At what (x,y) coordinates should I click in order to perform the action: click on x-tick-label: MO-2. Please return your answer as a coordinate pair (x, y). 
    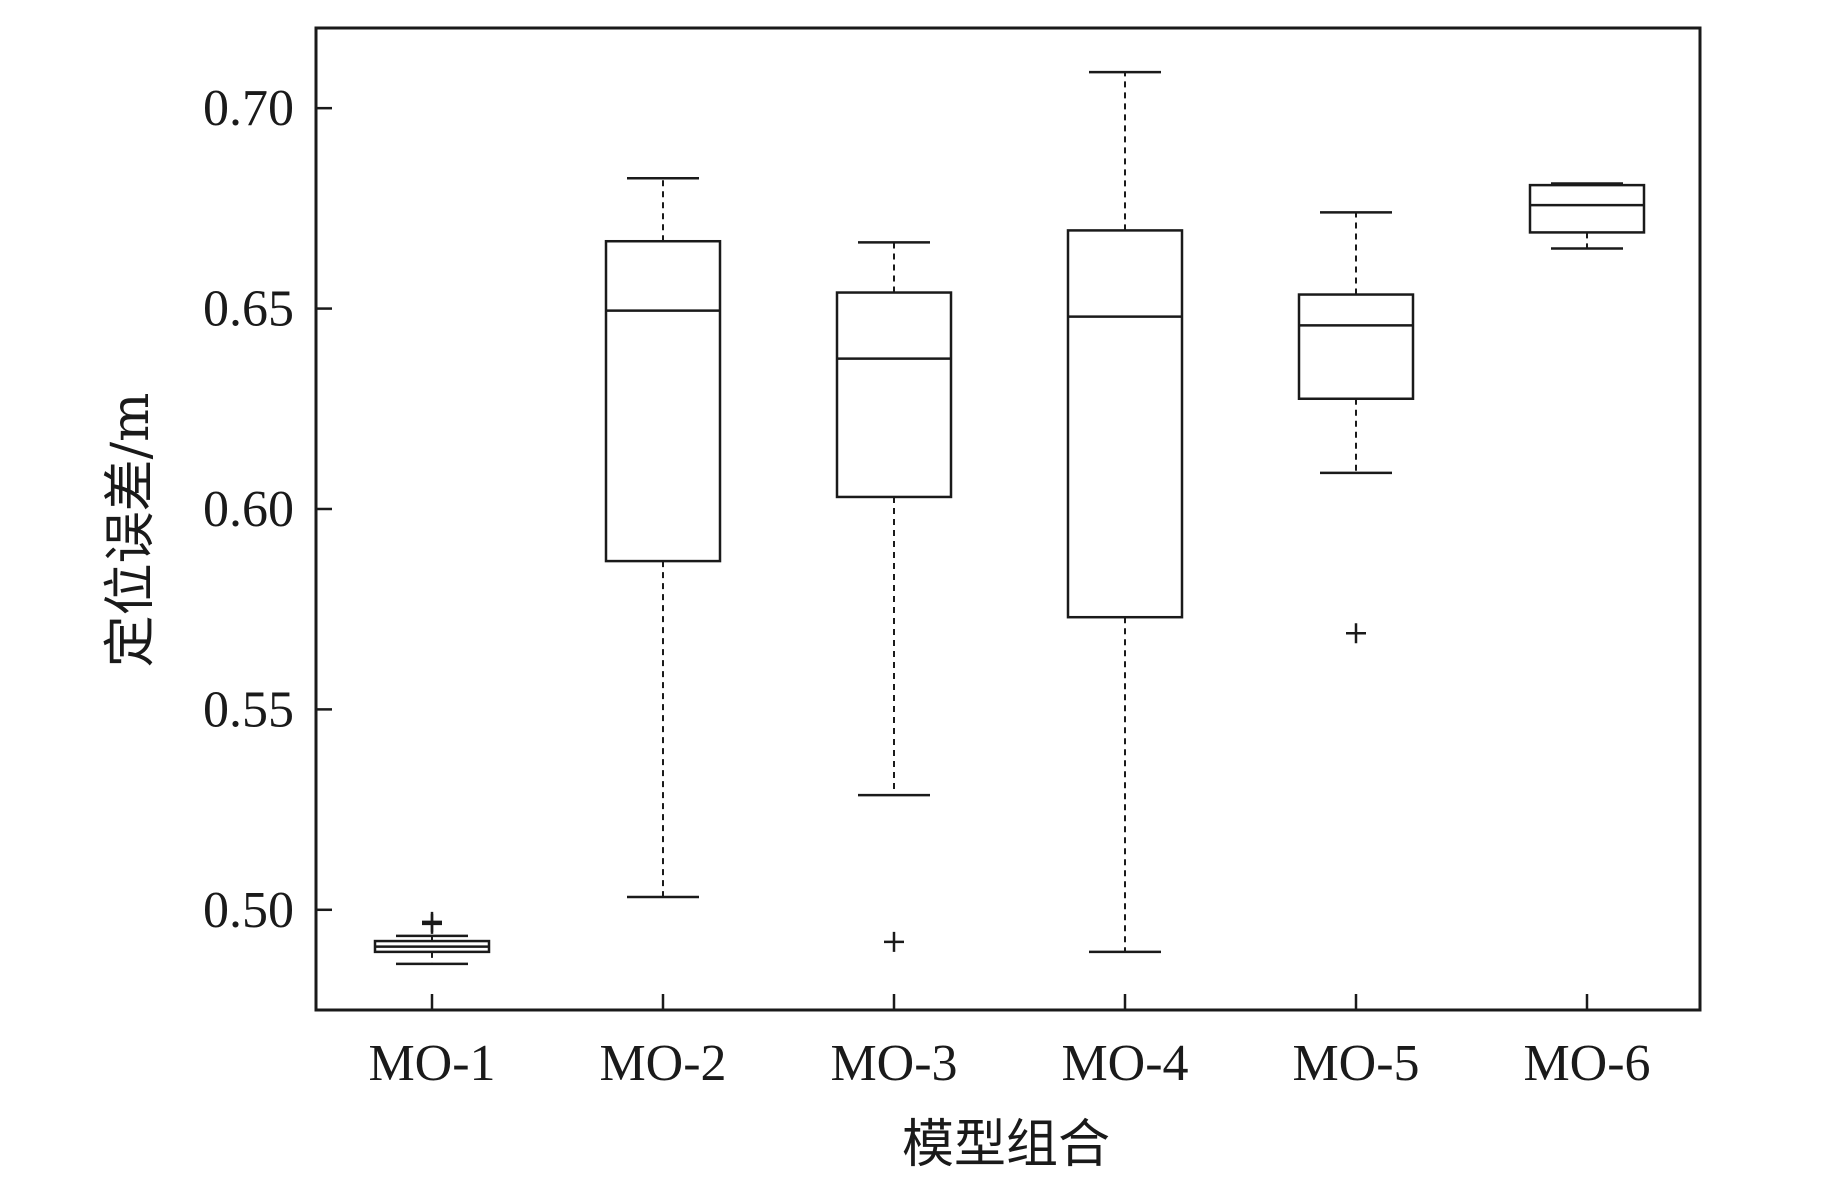
    Looking at the image, I should click on (662, 1063).